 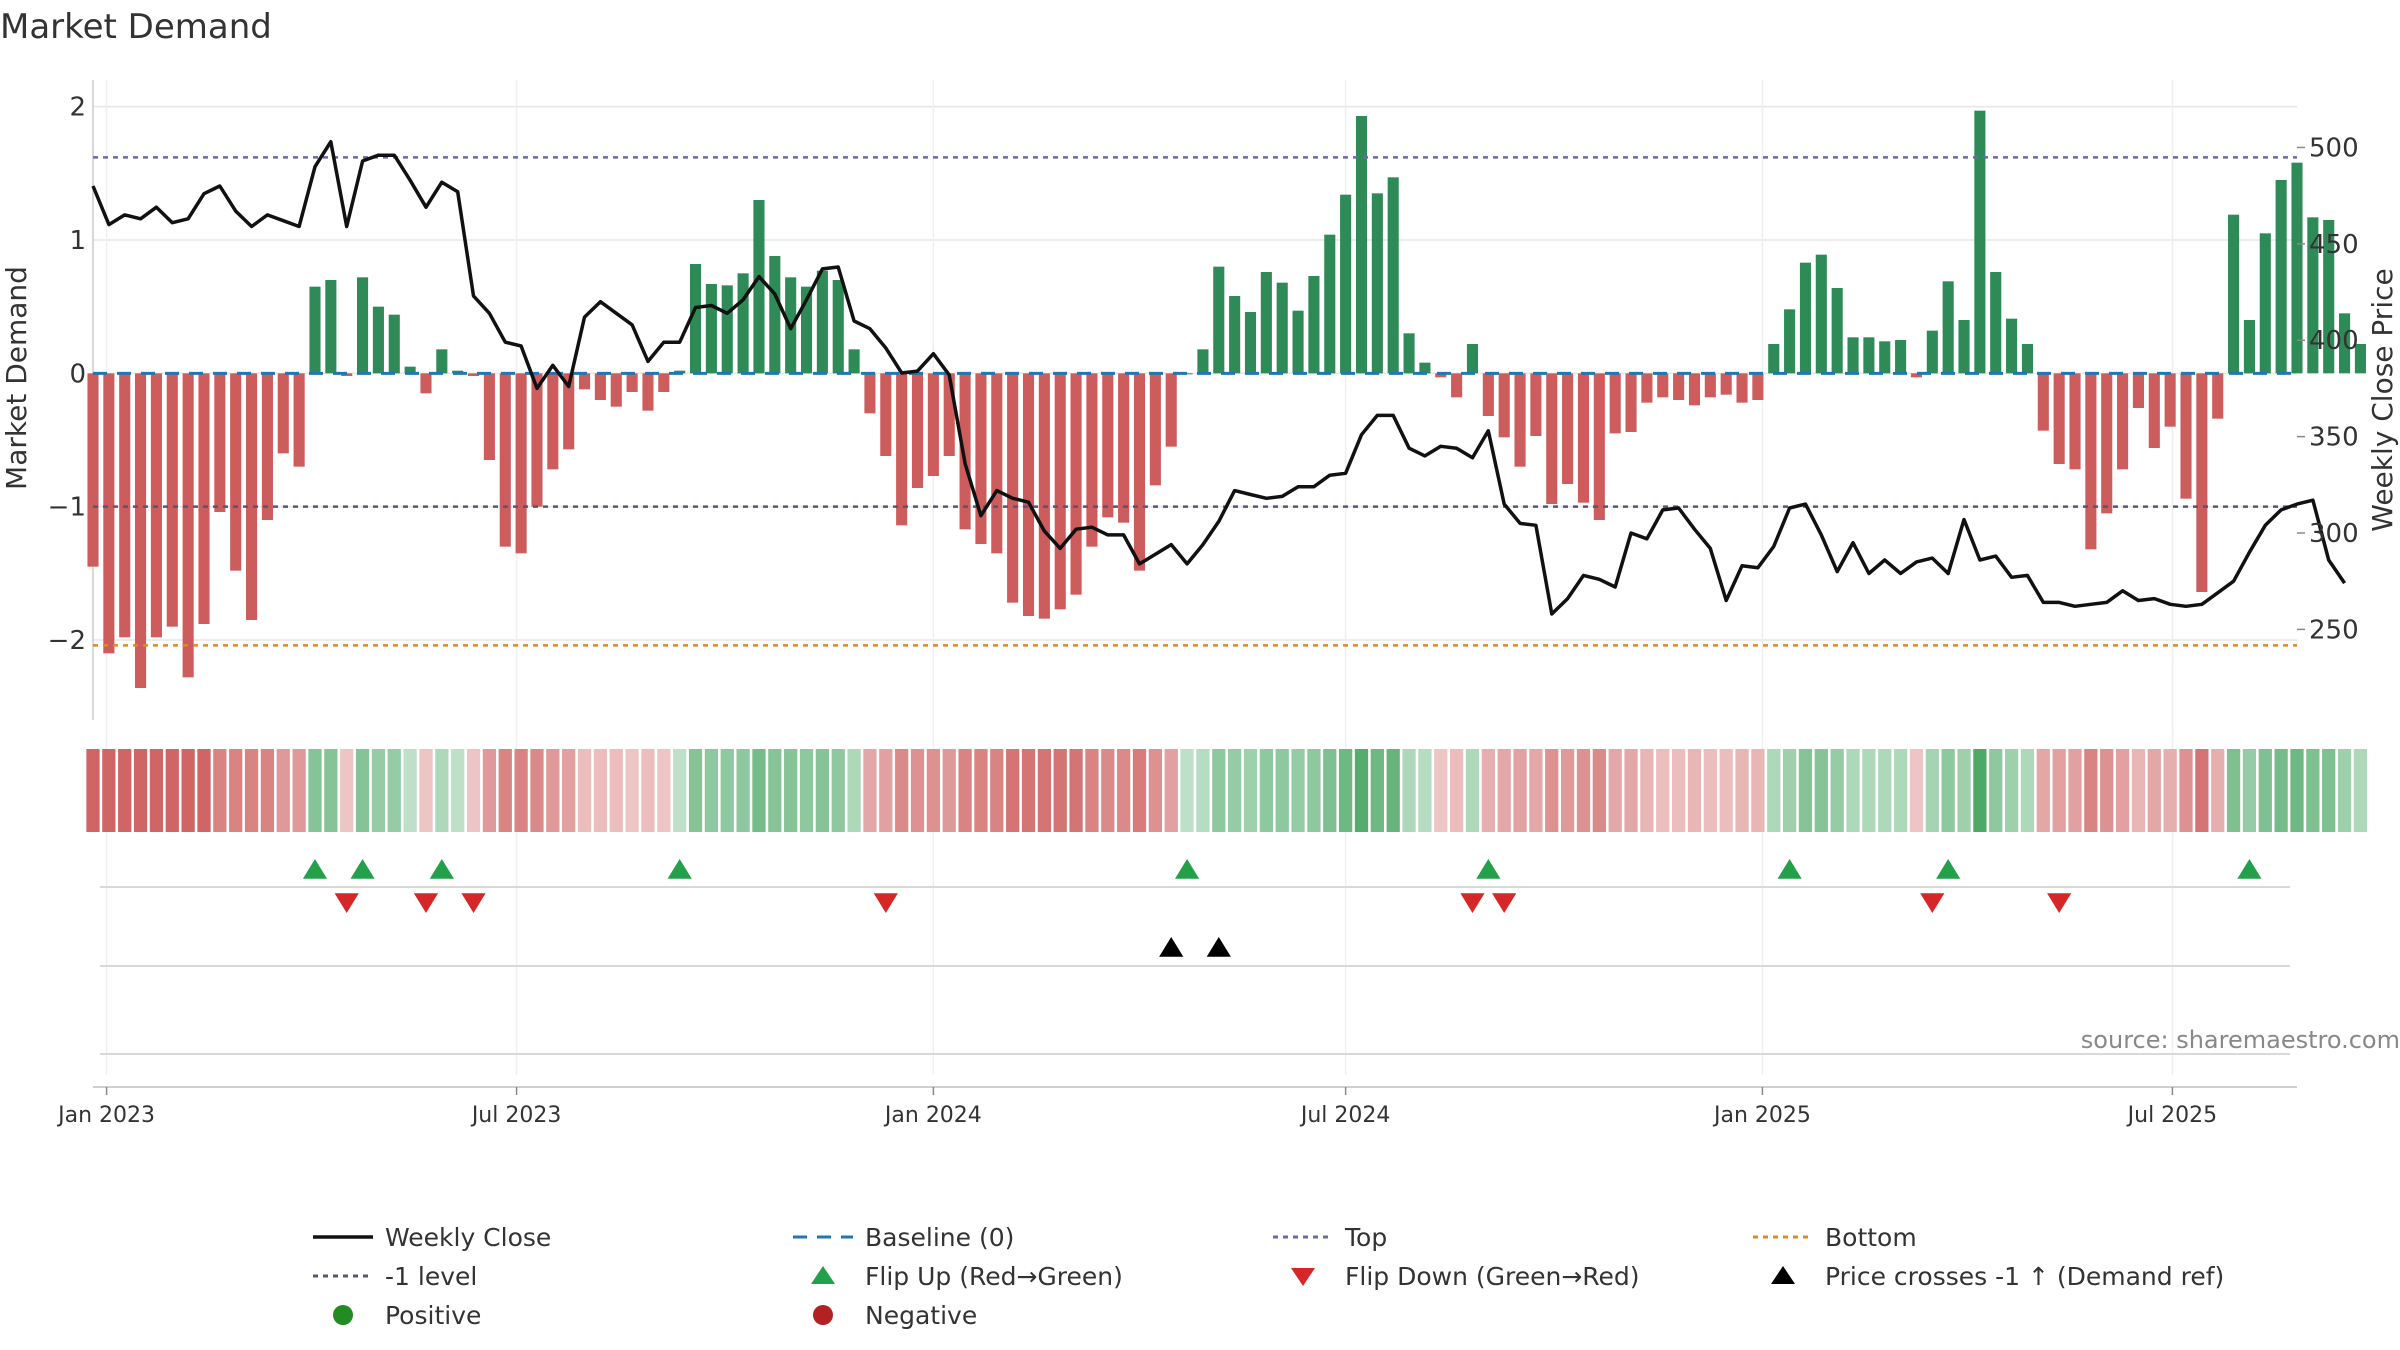 What do you see at coordinates (77, 241) in the screenshot?
I see `y-tick-label: 1` at bounding box center [77, 241].